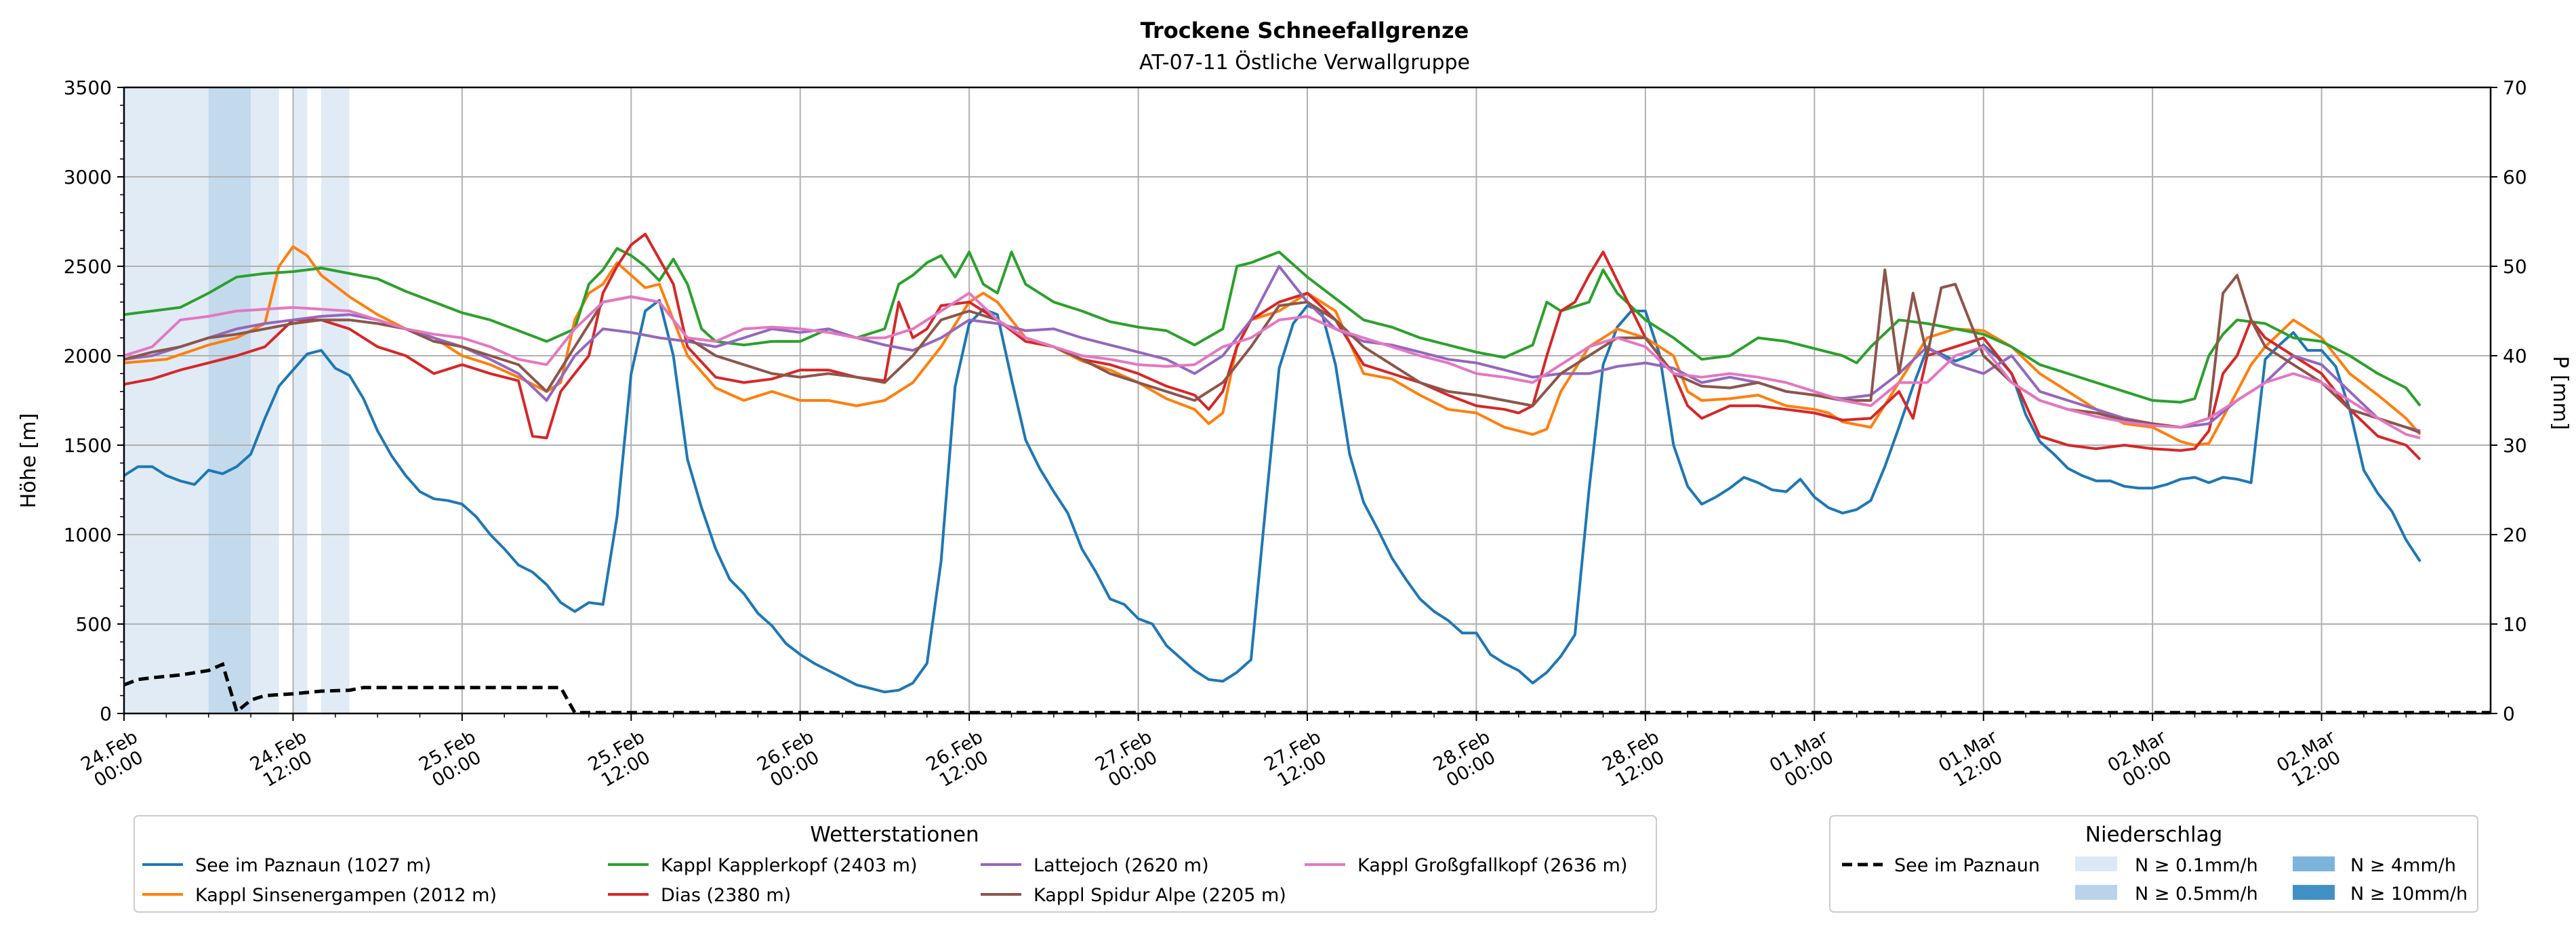  Describe the element at coordinates (2509, 714) in the screenshot. I see `y2-tick-label: 0` at that location.